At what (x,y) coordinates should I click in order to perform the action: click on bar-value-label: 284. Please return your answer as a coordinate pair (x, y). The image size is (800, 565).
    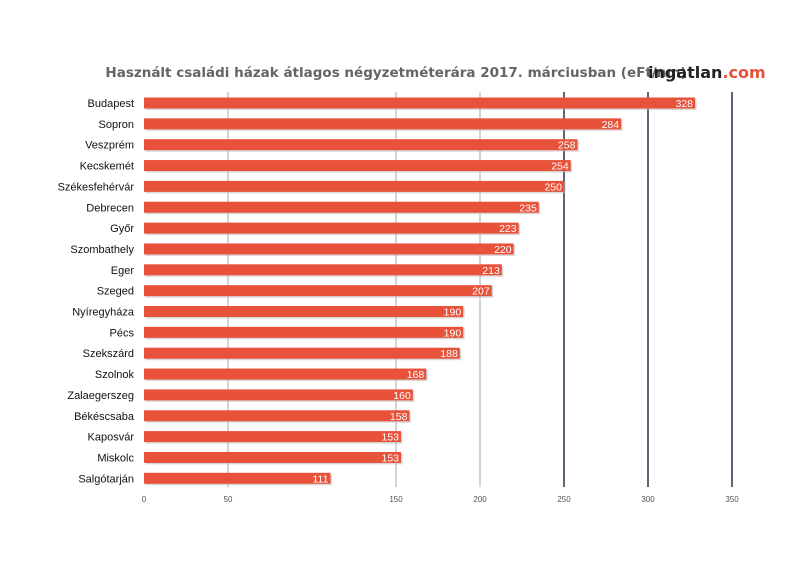
    Looking at the image, I should click on (611, 125).